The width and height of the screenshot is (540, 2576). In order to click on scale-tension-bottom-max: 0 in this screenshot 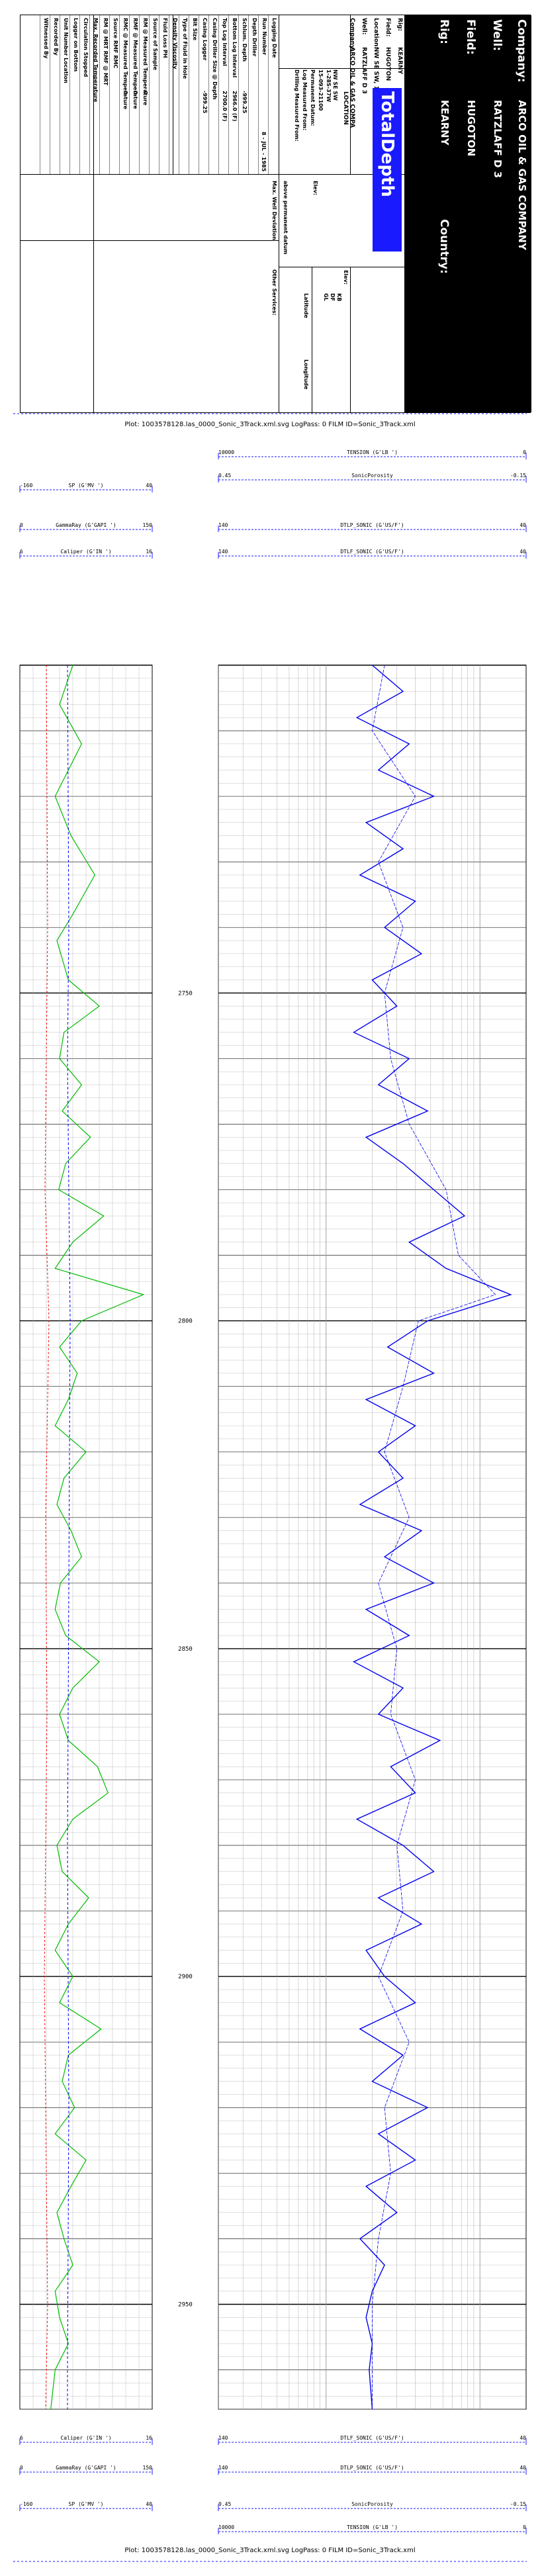, I will do `click(524, 2527)`.